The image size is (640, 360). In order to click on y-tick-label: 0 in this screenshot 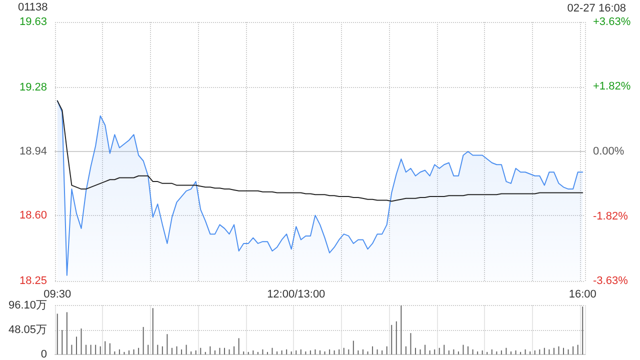, I will do `click(43, 354)`.